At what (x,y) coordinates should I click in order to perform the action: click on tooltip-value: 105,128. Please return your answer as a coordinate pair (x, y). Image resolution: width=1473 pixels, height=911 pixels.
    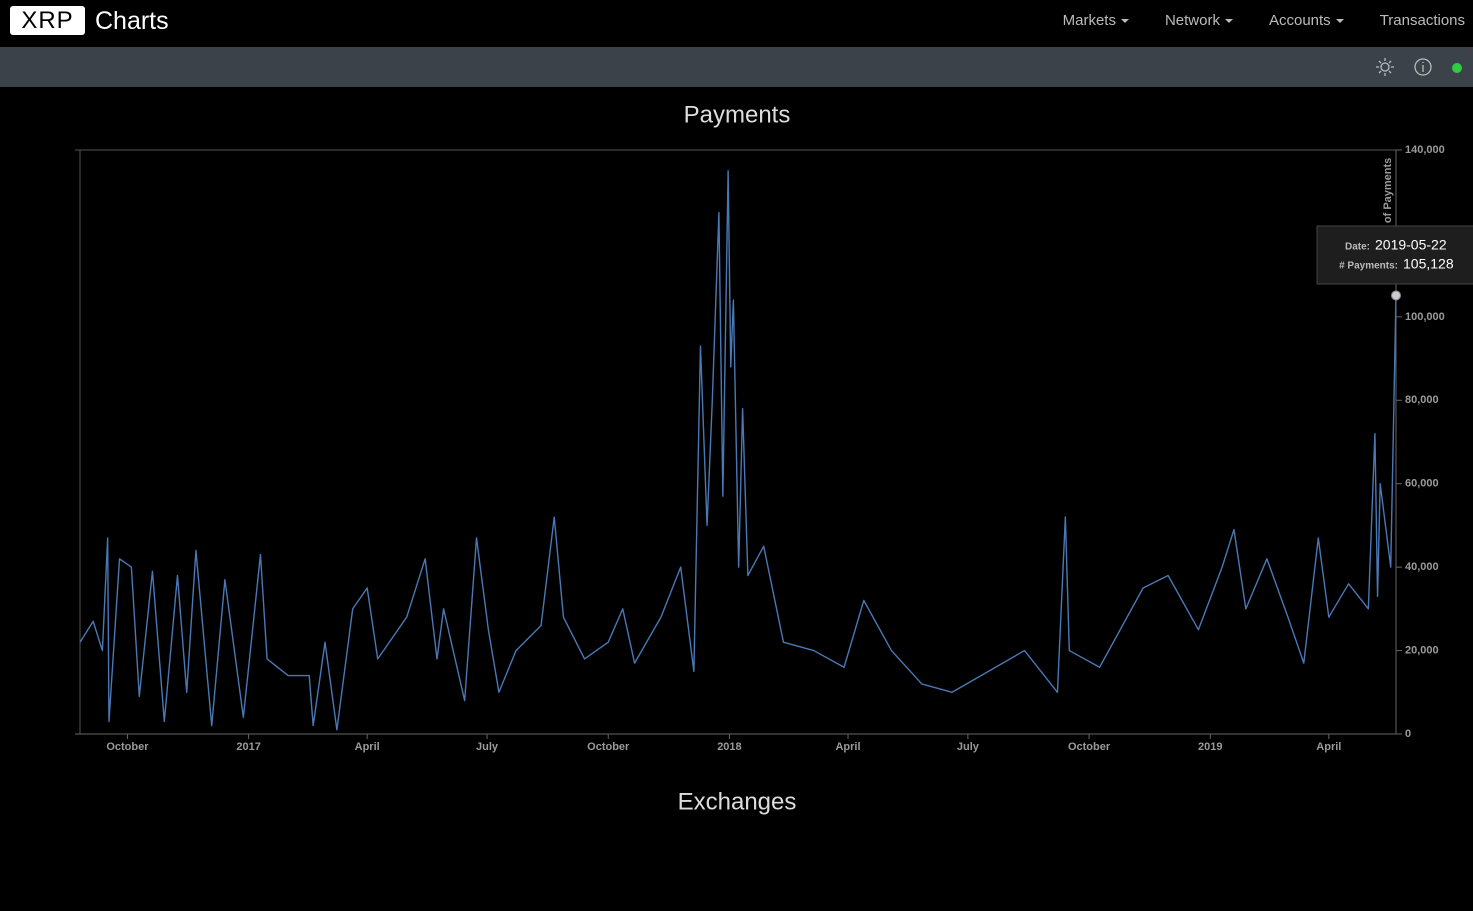
    Looking at the image, I should click on (1428, 264).